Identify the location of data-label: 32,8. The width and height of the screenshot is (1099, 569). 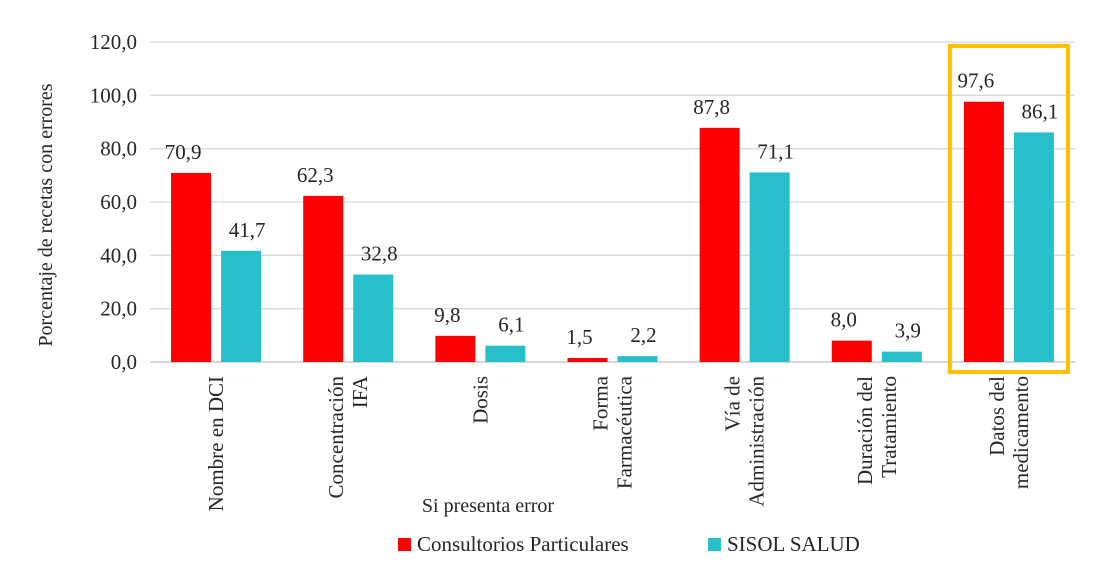
(379, 254).